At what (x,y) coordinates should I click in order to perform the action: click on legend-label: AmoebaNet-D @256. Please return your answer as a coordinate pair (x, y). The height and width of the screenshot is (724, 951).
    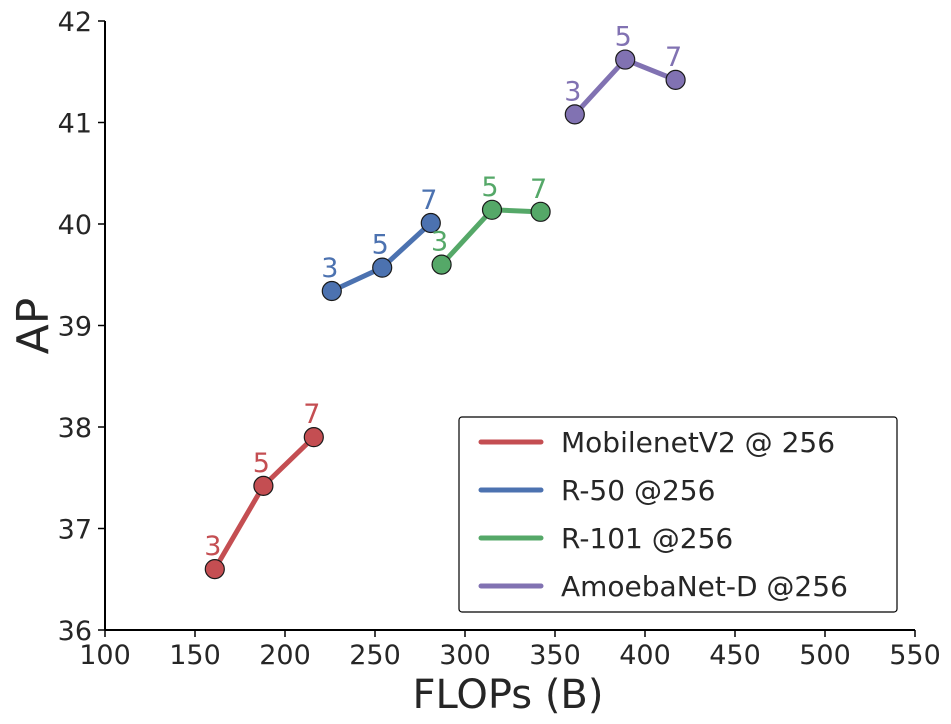
    Looking at the image, I should click on (704, 586).